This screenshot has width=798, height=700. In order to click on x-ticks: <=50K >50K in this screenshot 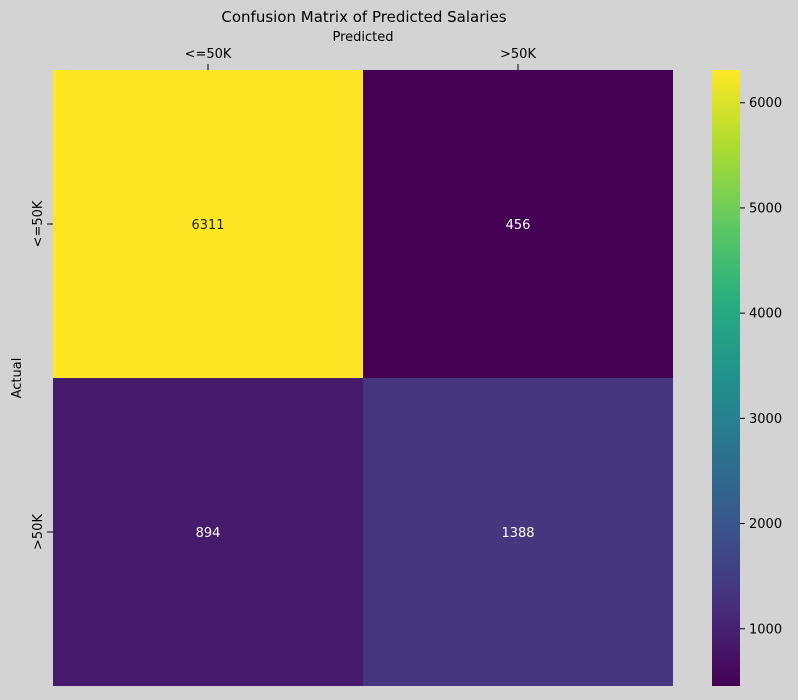, I will do `click(360, 58)`.